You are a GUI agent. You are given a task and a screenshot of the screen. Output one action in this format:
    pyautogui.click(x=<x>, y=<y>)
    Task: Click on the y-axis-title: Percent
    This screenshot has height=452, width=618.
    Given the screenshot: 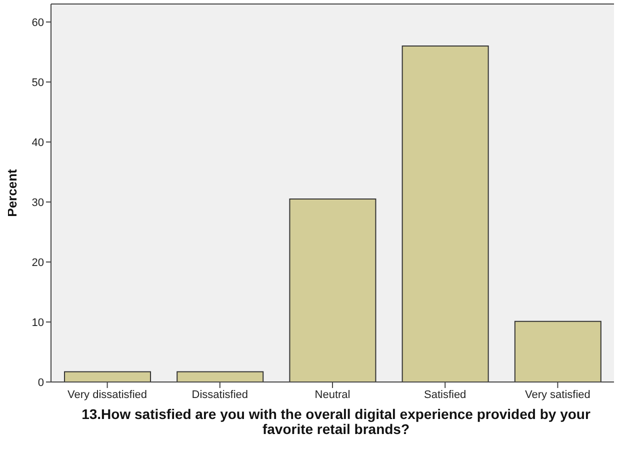 What is the action you would take?
    pyautogui.click(x=12, y=192)
    